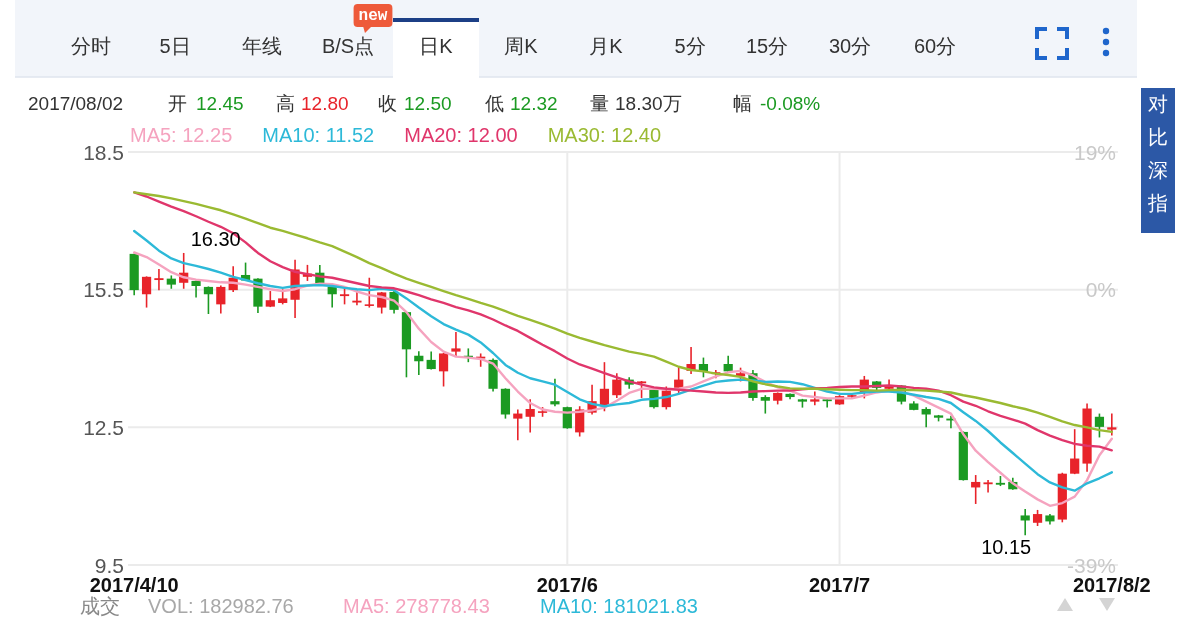  I want to click on text: 开, so click(177, 103).